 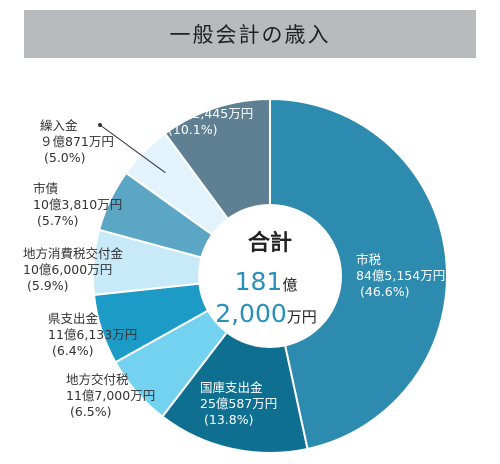 I want to click on center-total-label: 合計, so click(x=270, y=243).